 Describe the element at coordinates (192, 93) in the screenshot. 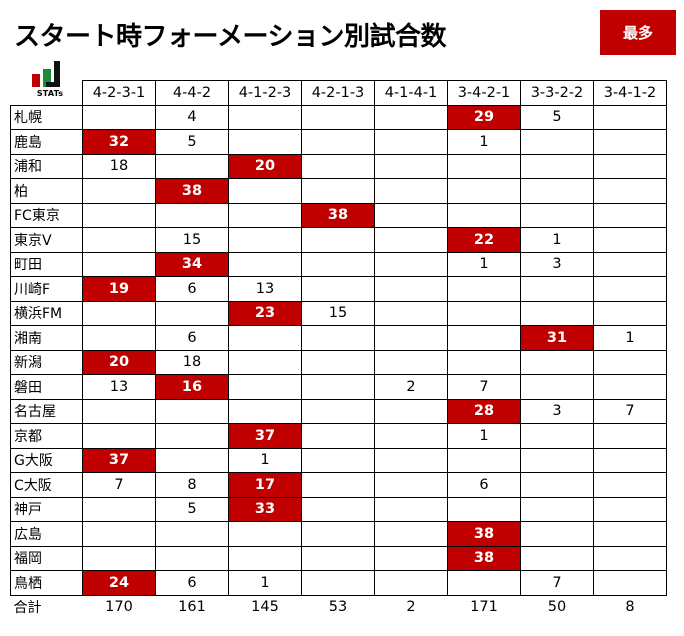

I see `formation-header: 4-4-2` at that location.